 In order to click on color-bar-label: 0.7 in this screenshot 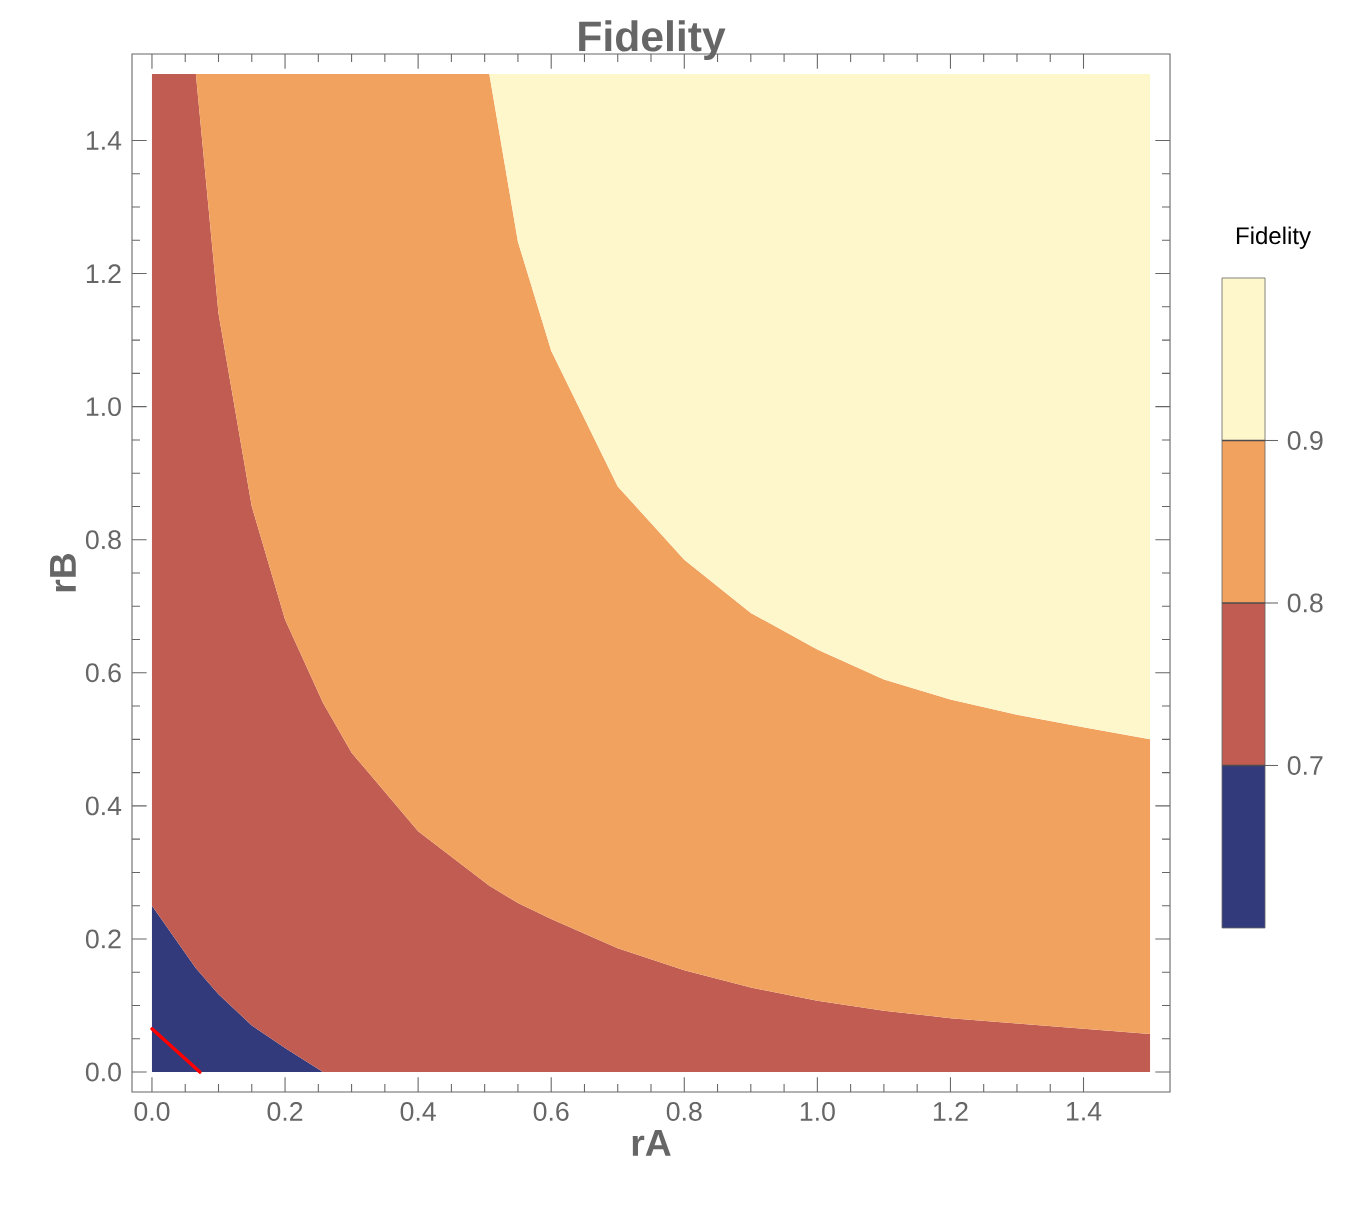, I will do `click(1305, 765)`.